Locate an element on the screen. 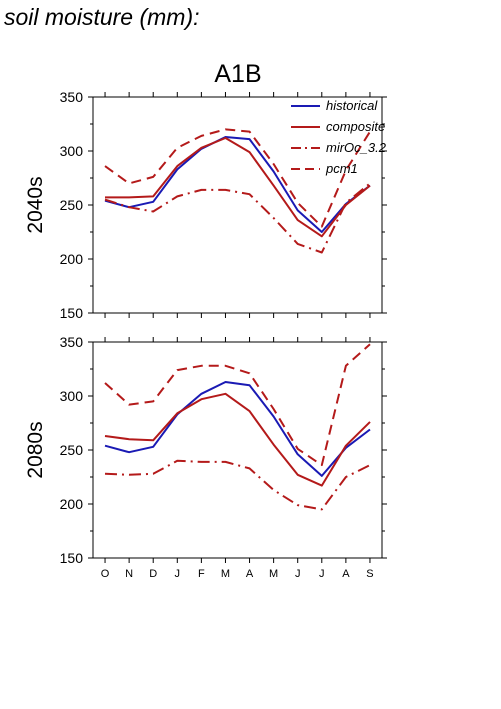 This screenshot has width=501, height=709. legend-label: pcm1 is located at coordinates (341, 168).